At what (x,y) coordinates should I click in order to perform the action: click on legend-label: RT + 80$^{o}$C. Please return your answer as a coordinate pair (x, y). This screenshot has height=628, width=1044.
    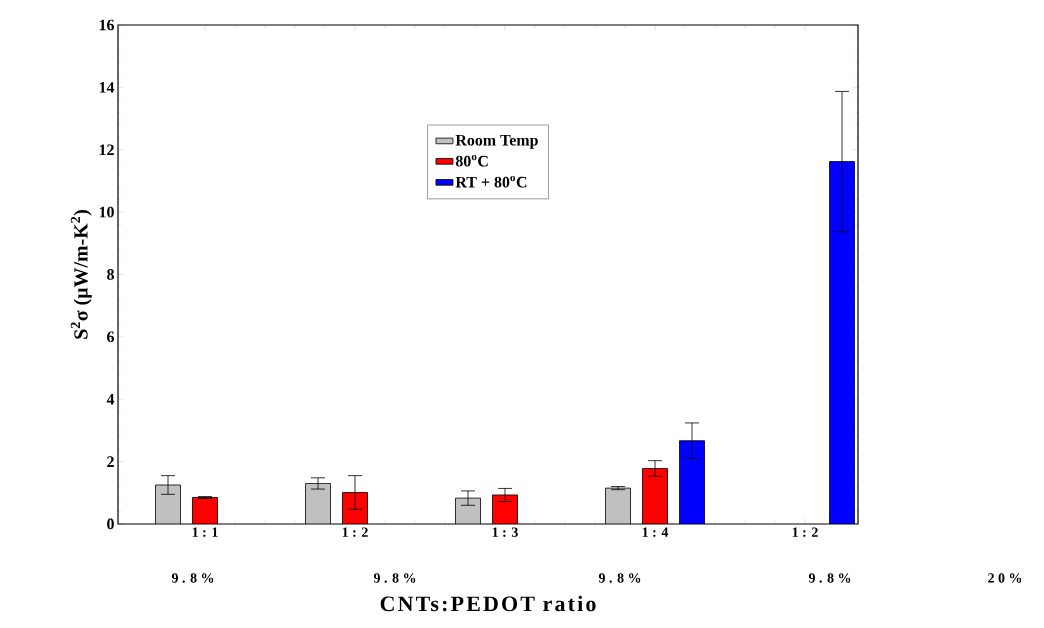
    Looking at the image, I should click on (491, 181).